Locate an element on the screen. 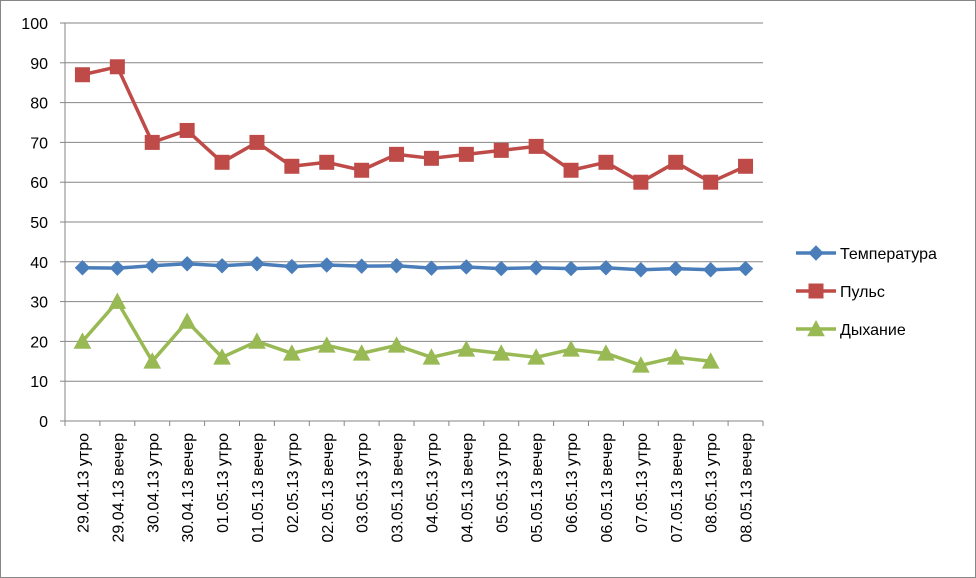 The width and height of the screenshot is (976, 578). x-tick-label: 30.04.13 вечер is located at coordinates (188, 488).